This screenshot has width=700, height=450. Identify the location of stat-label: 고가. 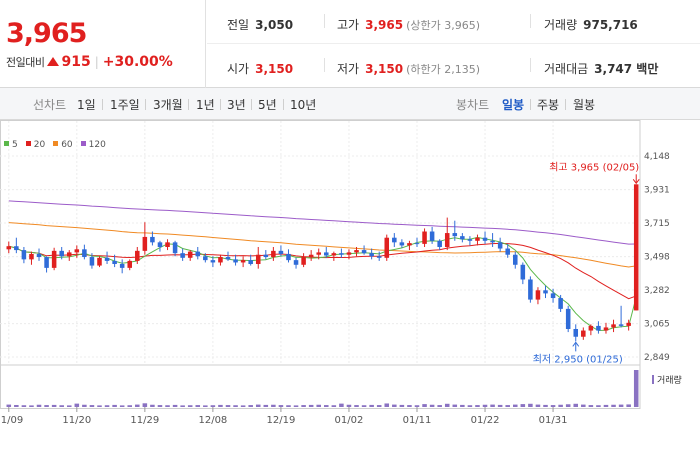
(348, 25).